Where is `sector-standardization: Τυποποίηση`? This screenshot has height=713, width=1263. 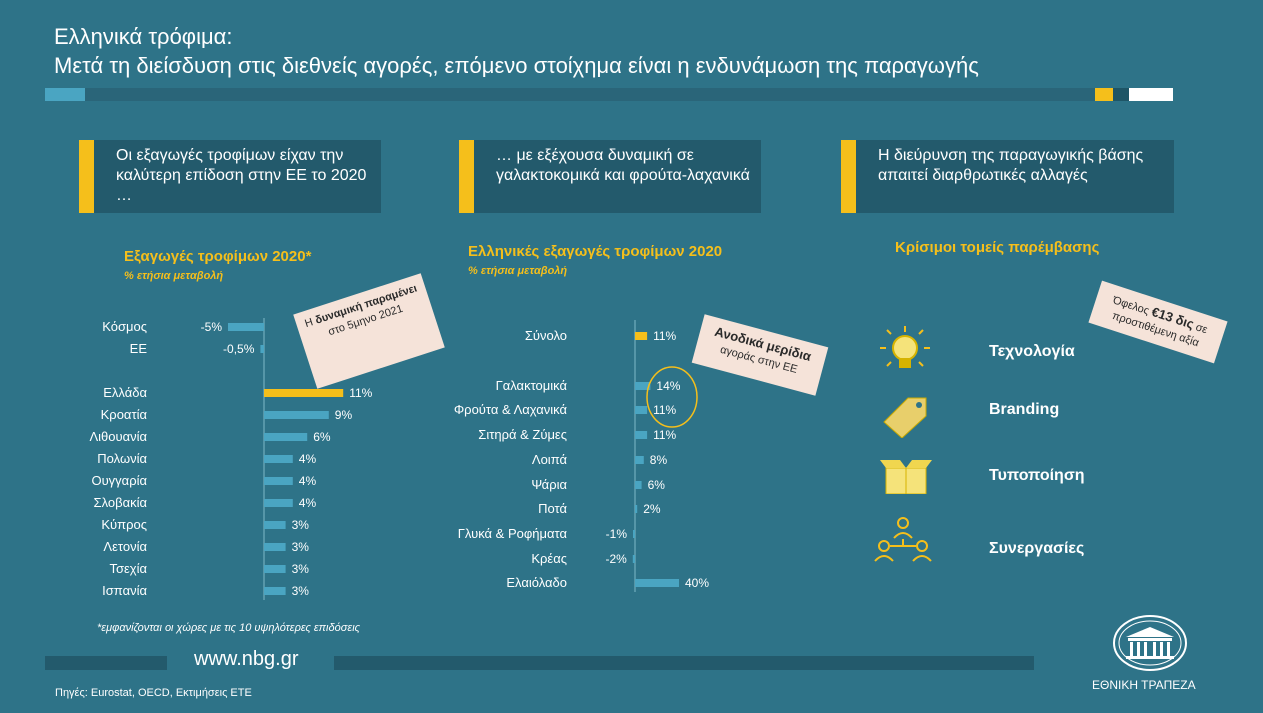
sector-standardization: Τυποποίηση is located at coordinates (1037, 475).